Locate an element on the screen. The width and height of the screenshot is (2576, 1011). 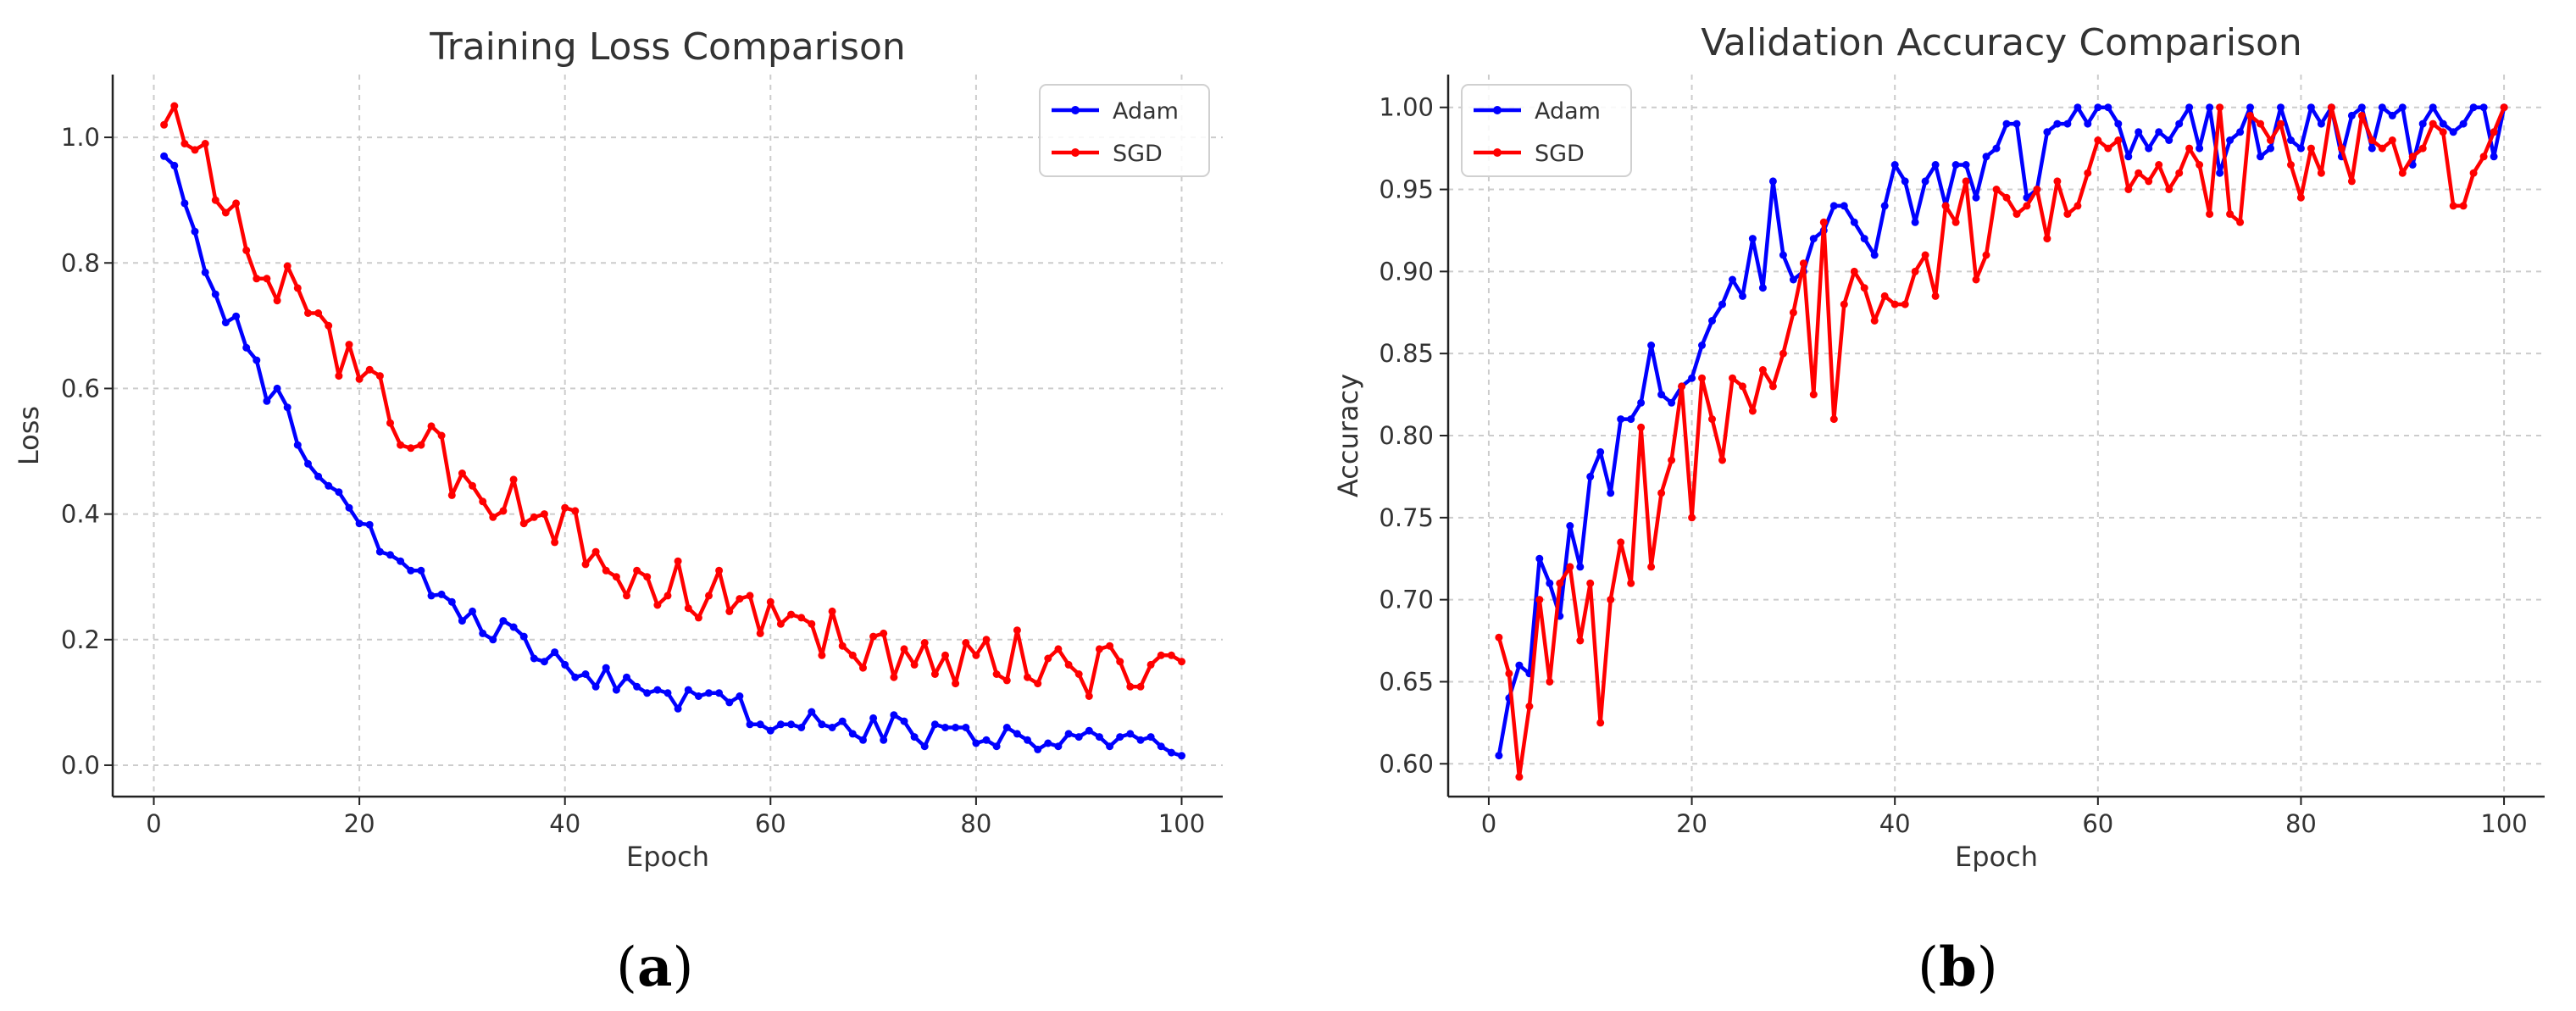
y-tick-label: 0.95 is located at coordinates (1406, 189).